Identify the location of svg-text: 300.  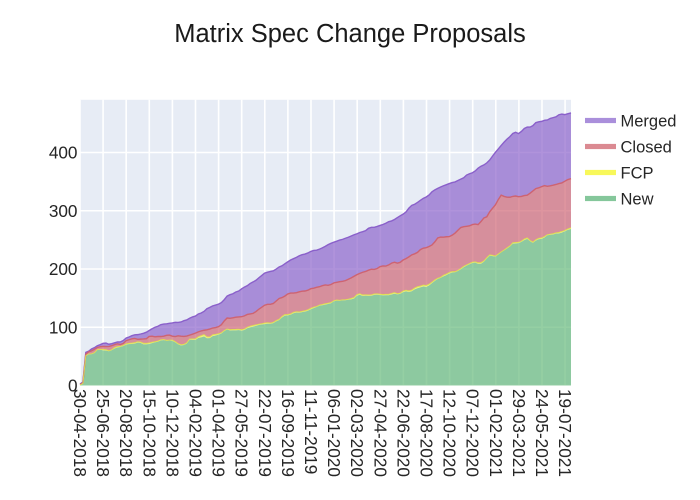
(63, 211).